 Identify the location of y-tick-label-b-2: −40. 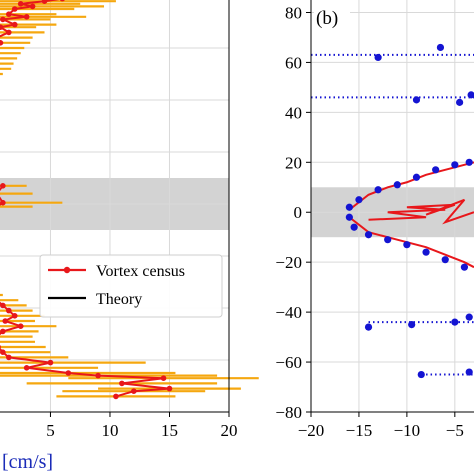
(288, 312).